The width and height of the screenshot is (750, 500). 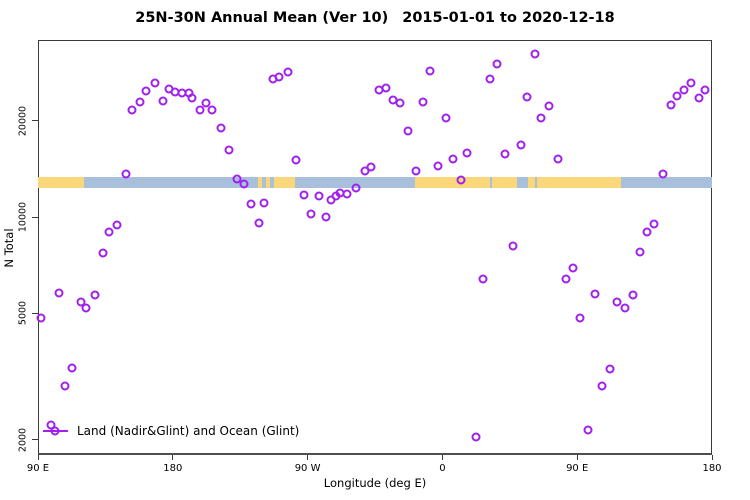 What do you see at coordinates (23, 440) in the screenshot?
I see `y-tick-label: 2000` at bounding box center [23, 440].